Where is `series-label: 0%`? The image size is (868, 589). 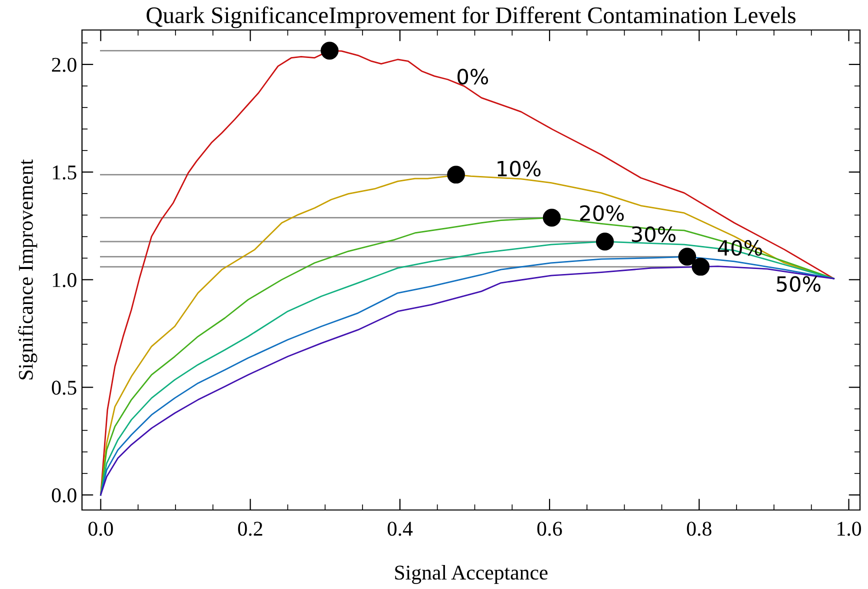 series-label: 0% is located at coordinates (473, 76).